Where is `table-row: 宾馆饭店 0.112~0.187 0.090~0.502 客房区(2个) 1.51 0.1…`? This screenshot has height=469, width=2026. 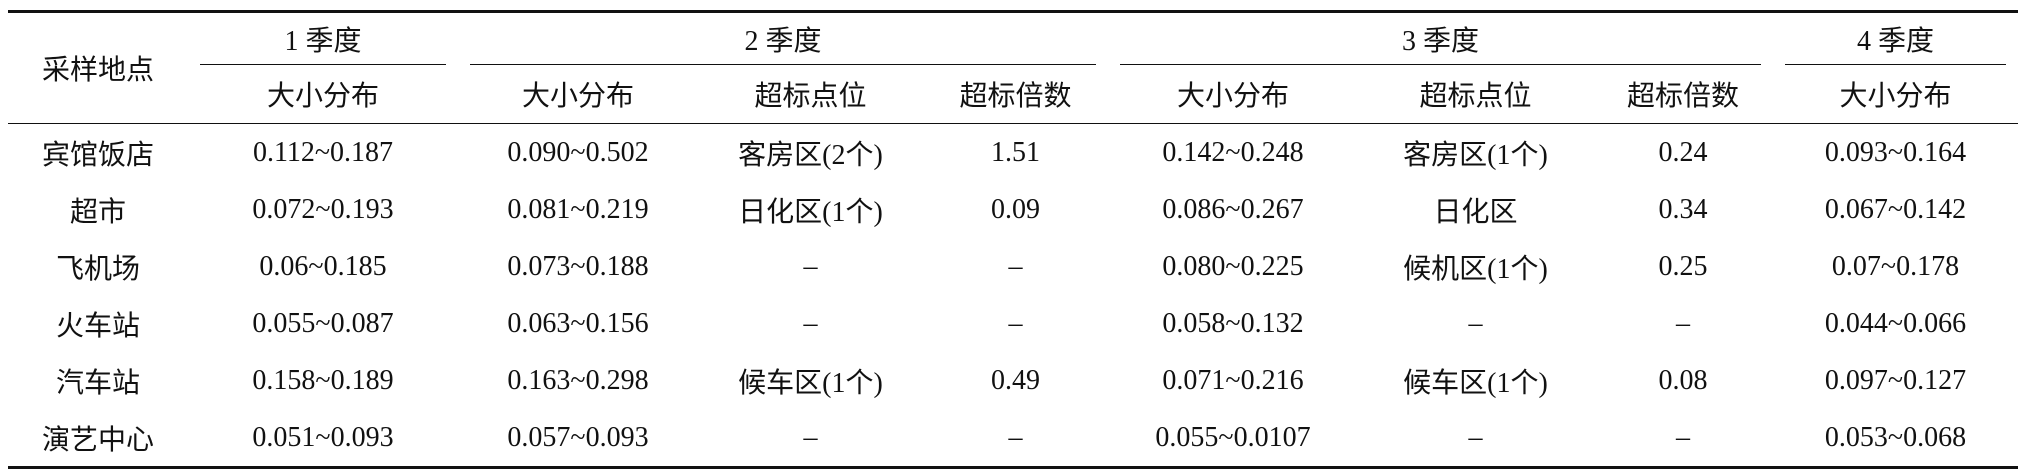
table-row: 宾馆饭店 0.112~0.187 0.090~0.502 客房区(2个) 1.51 0.1… is located at coordinates (1013, 153).